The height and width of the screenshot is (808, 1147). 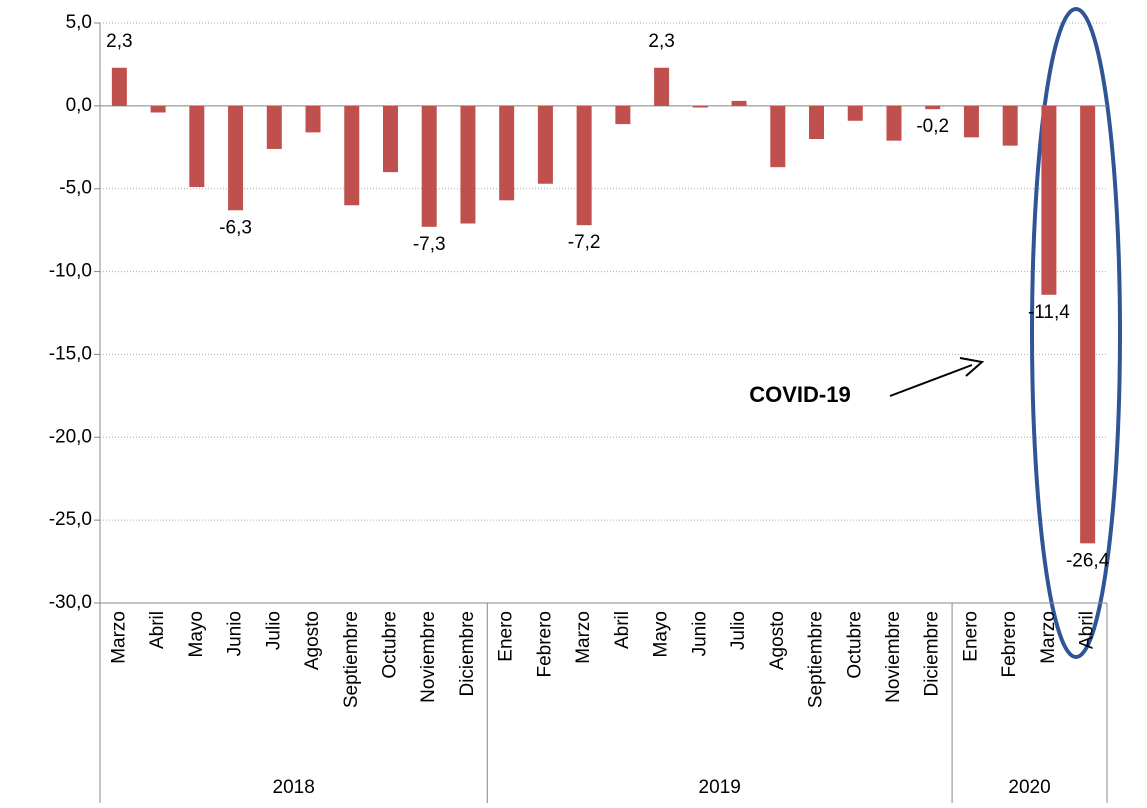 I want to click on value-label: -0,2, so click(x=932, y=126).